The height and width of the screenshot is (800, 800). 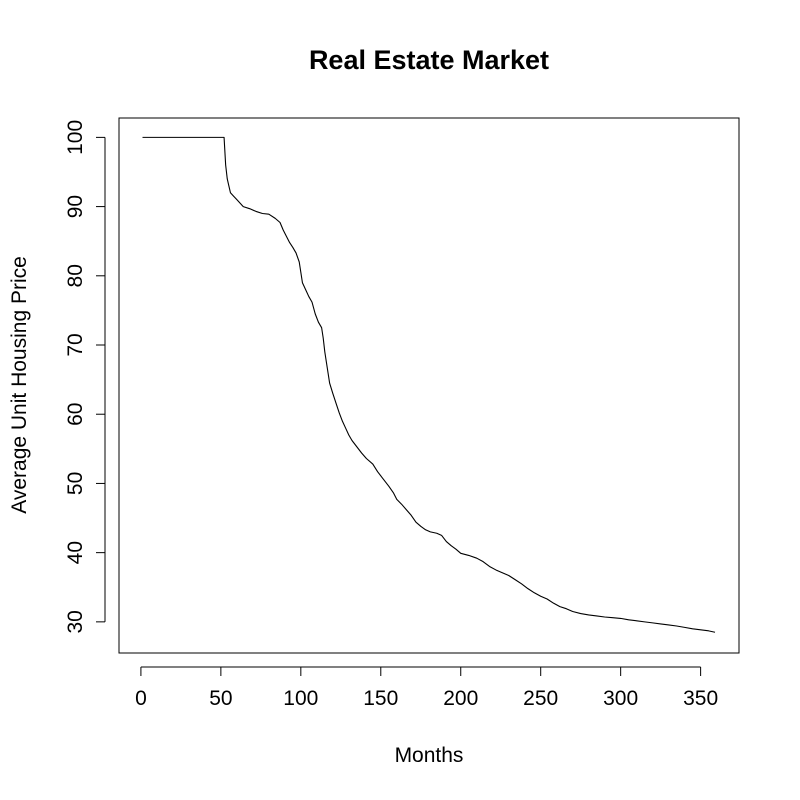 What do you see at coordinates (75, 344) in the screenshot?
I see `y-tick-label: 70` at bounding box center [75, 344].